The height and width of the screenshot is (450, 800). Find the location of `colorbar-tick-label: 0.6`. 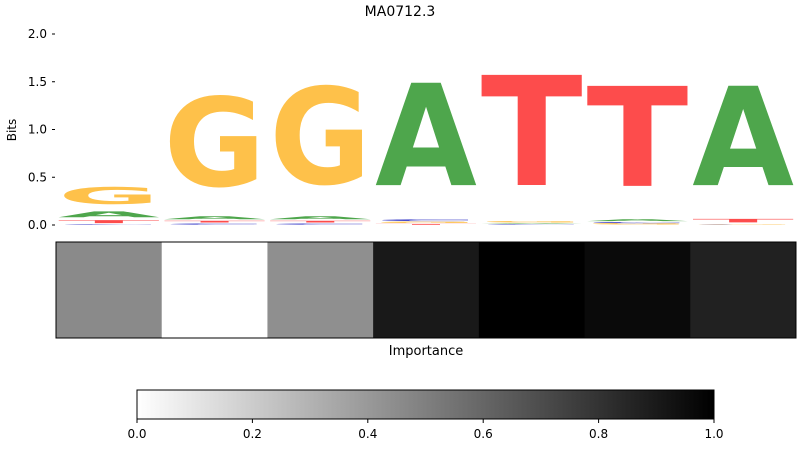

colorbar-tick-label: 0.6 is located at coordinates (483, 434).